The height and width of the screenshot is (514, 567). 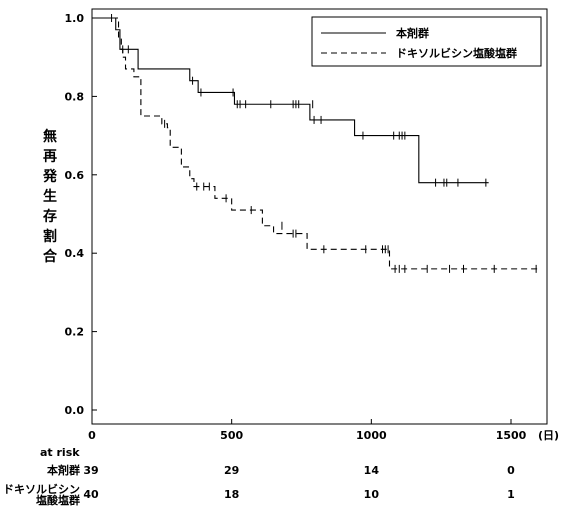 I want to click on y-axis-label-char: 再, so click(x=50, y=157).